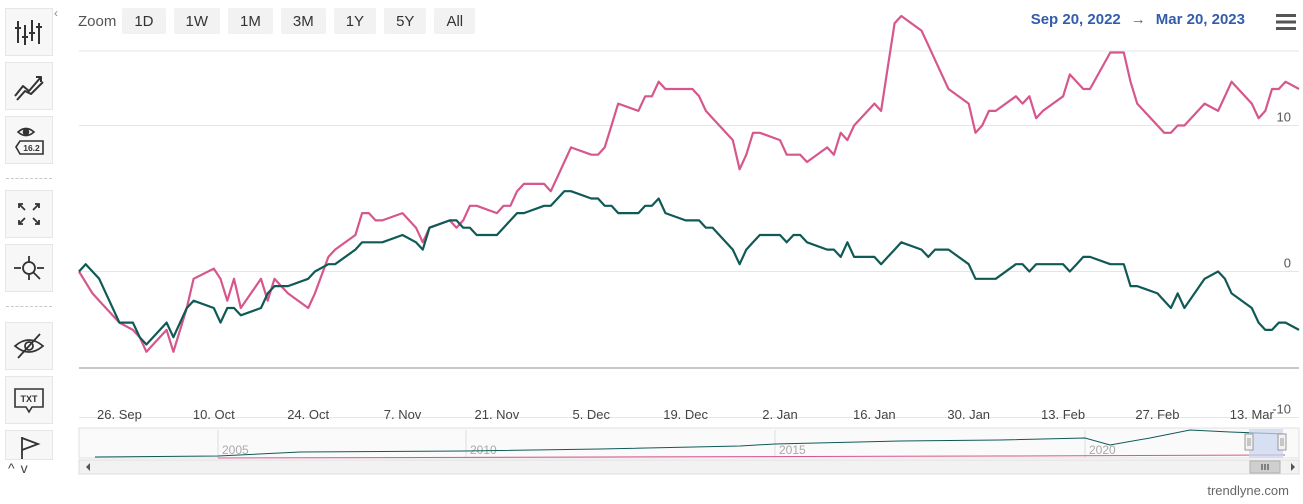 The height and width of the screenshot is (504, 1303). Describe the element at coordinates (1157, 414) in the screenshot. I see `x-tick-label: 27. Feb` at that location.